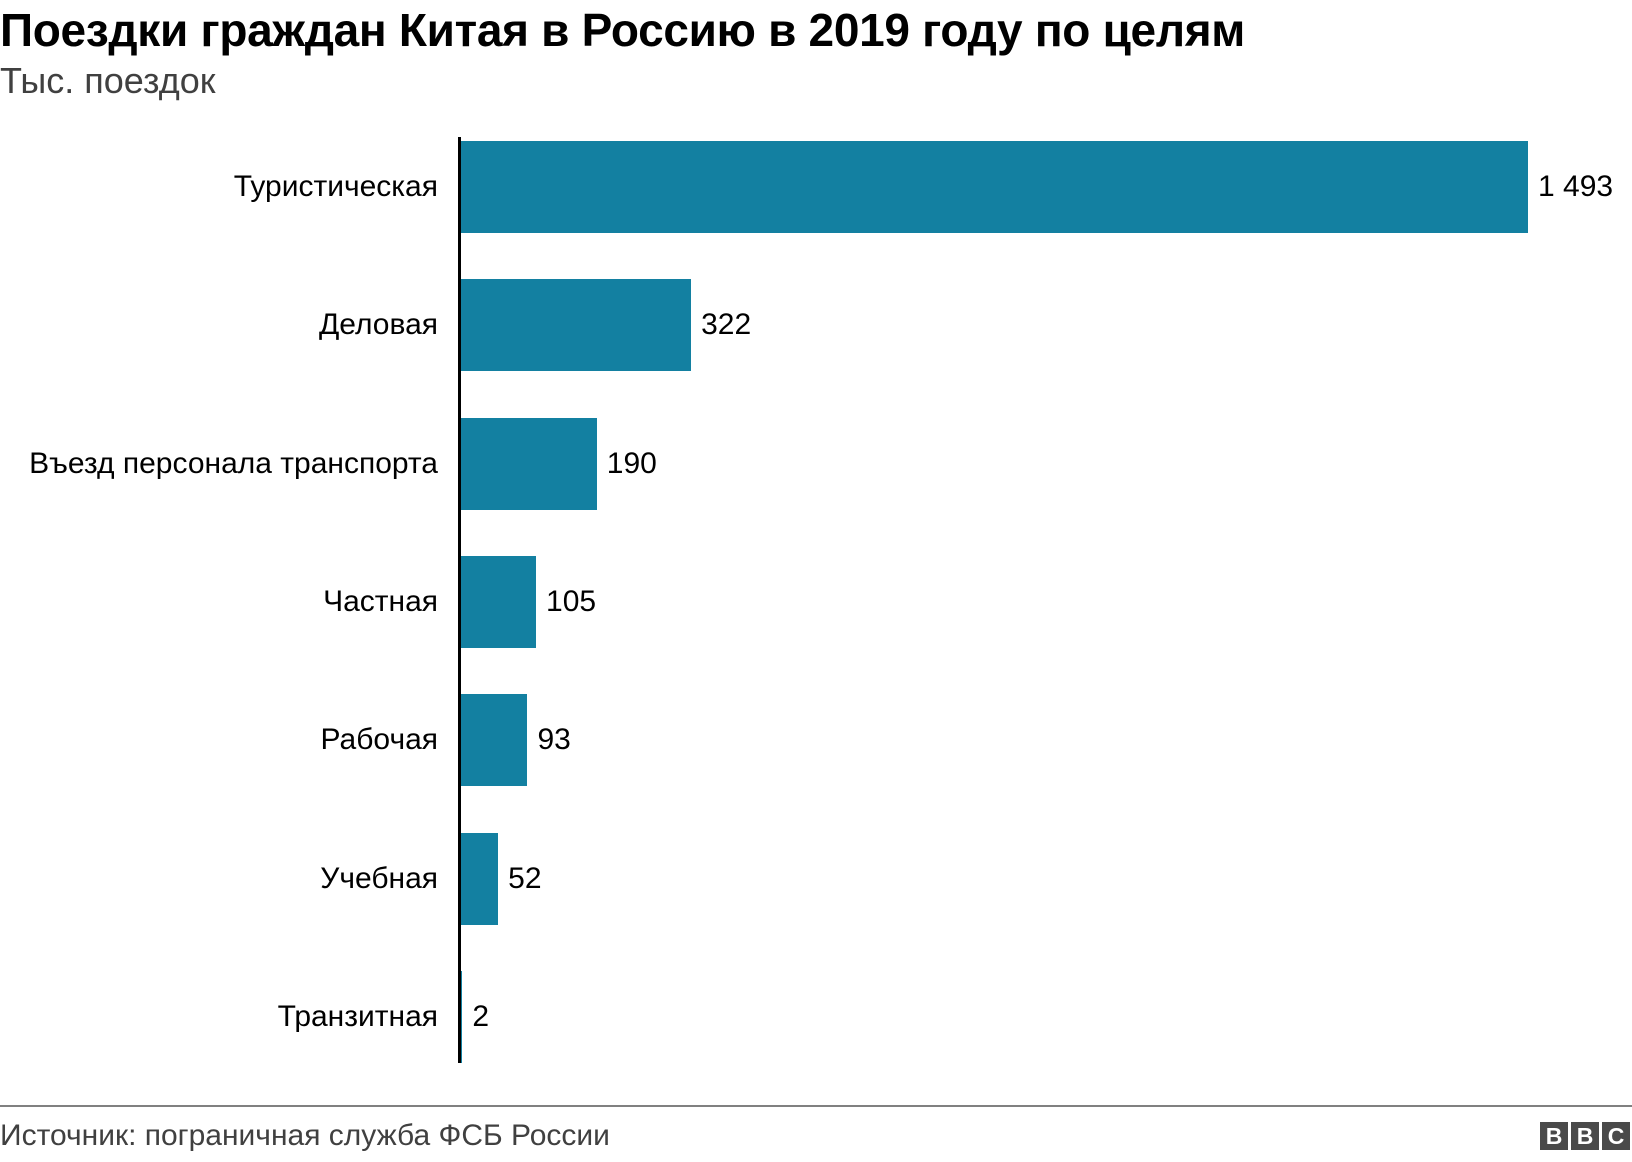 This screenshot has width=1632, height=1162. I want to click on value-label: 52, so click(525, 878).